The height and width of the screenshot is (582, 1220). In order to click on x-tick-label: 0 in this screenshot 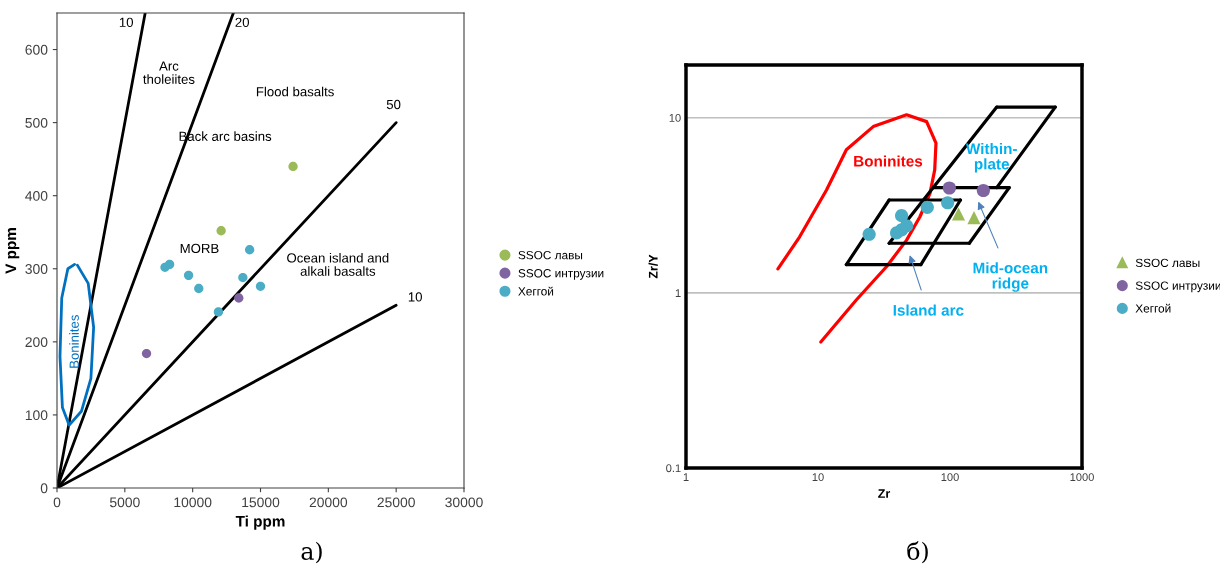, I will do `click(57, 502)`.